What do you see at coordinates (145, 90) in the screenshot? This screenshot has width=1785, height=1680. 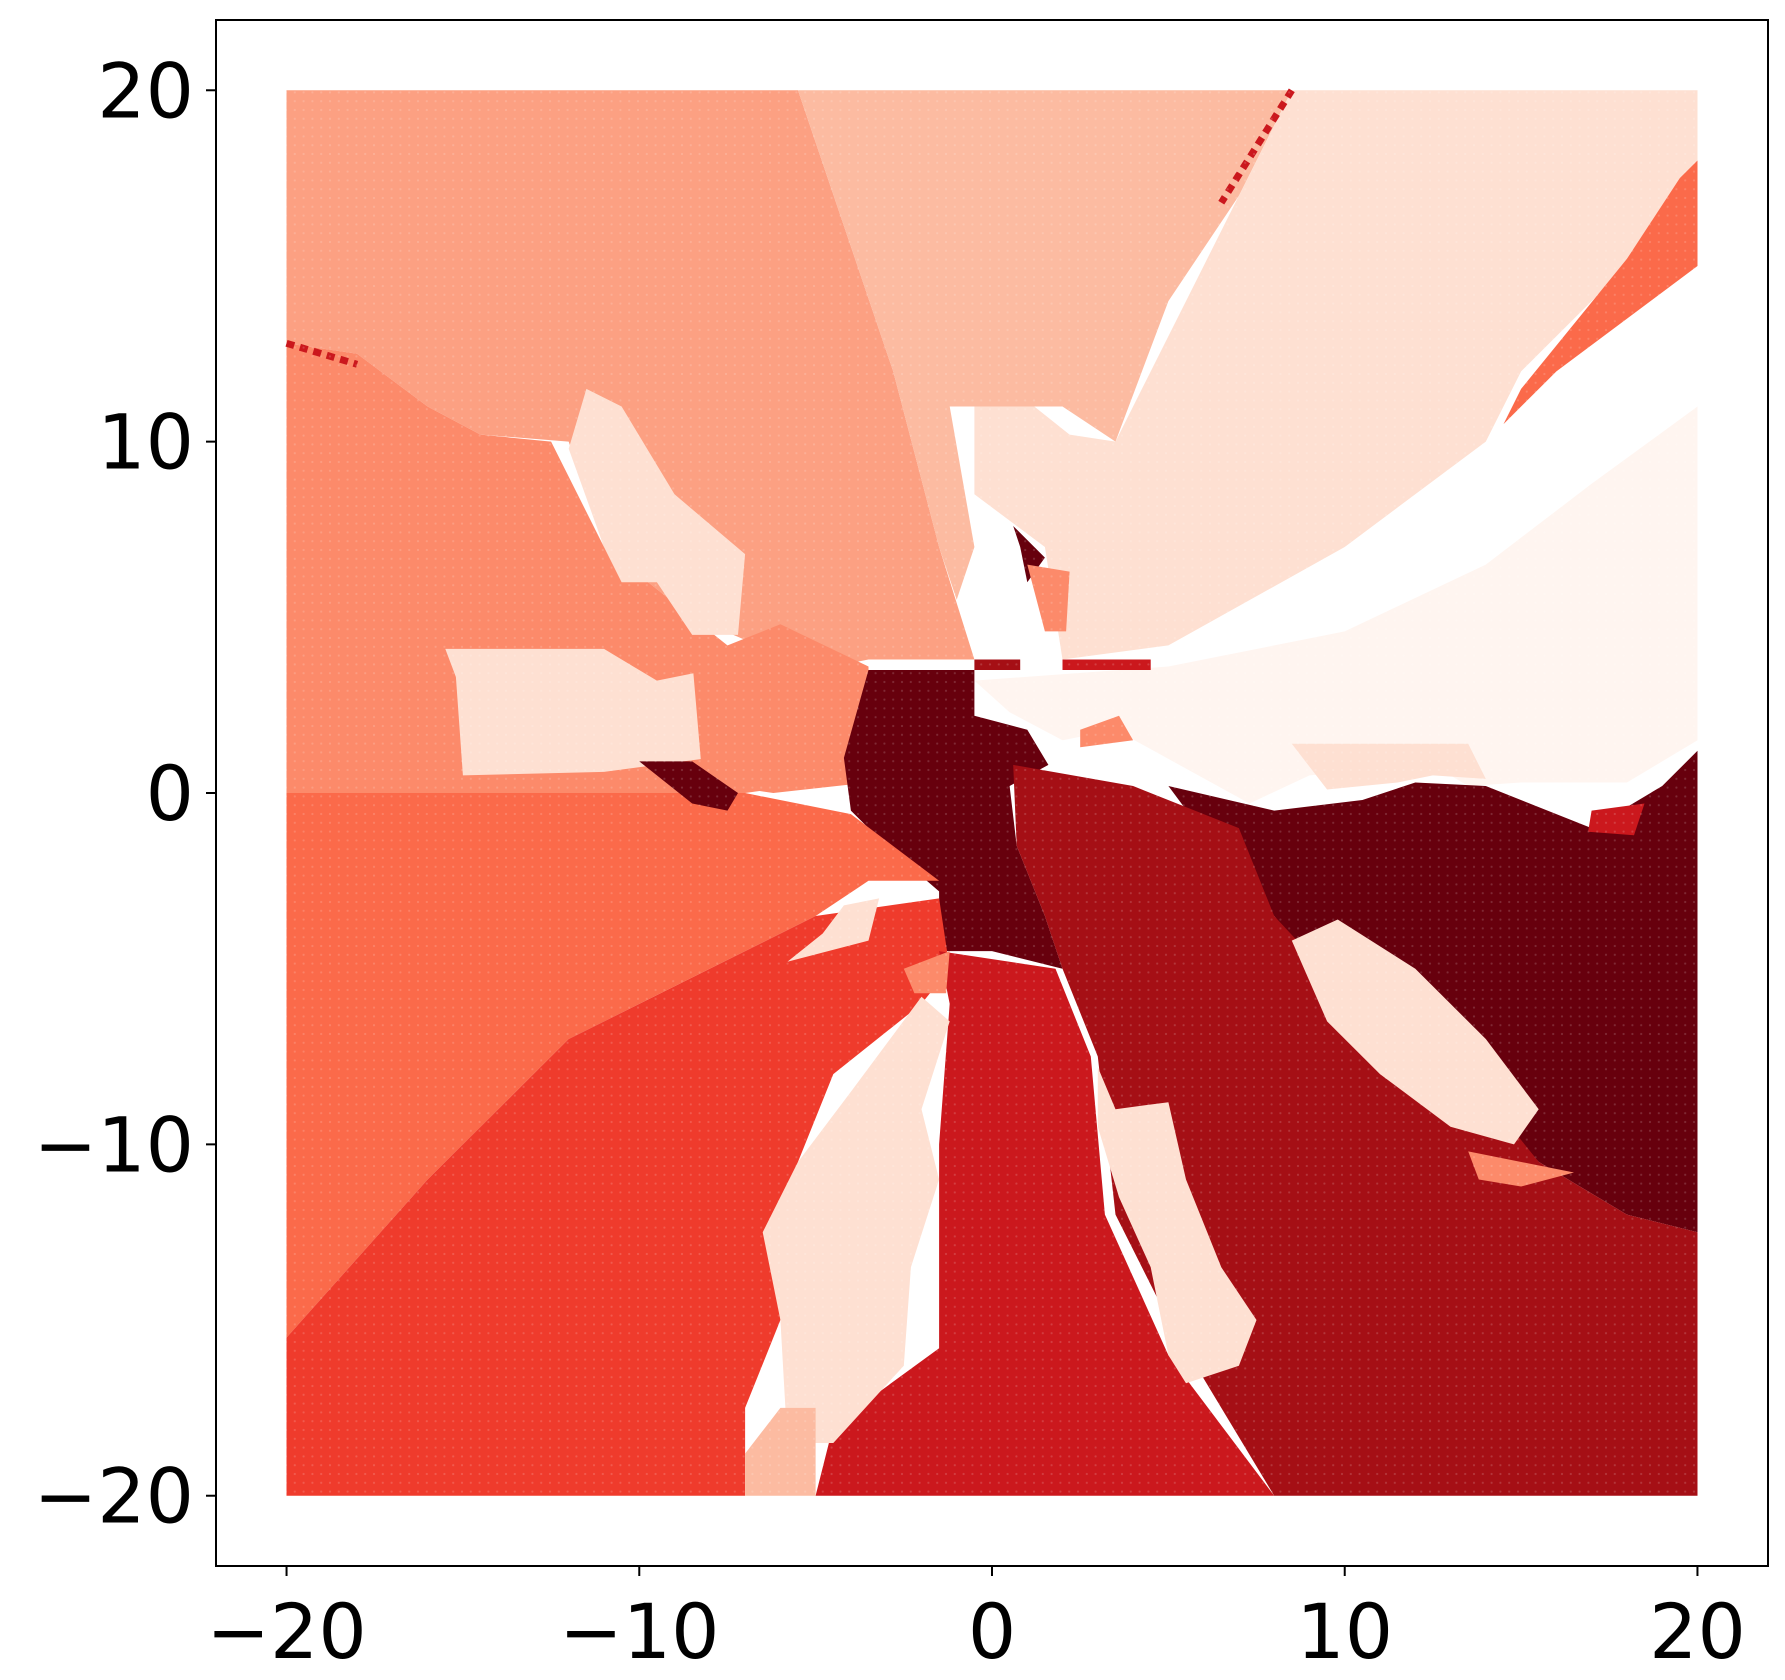 I see `y-tick-label: 20` at bounding box center [145, 90].